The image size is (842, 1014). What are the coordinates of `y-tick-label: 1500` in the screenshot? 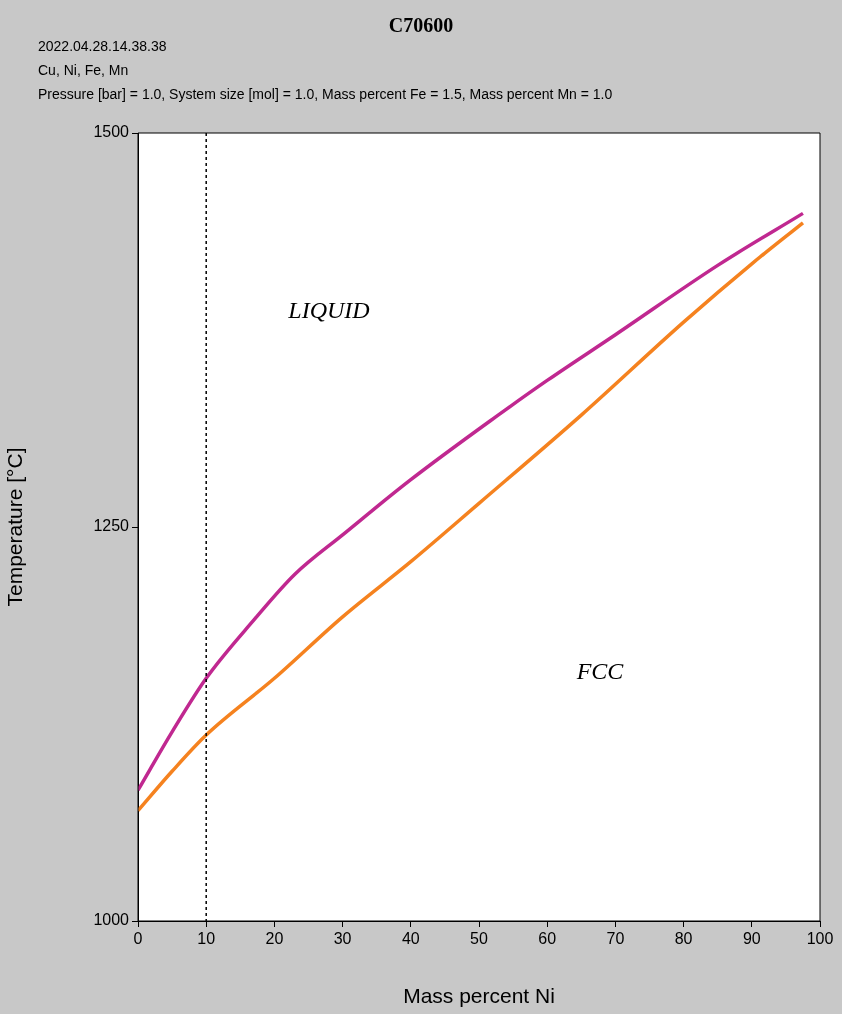 It's located at (111, 132).